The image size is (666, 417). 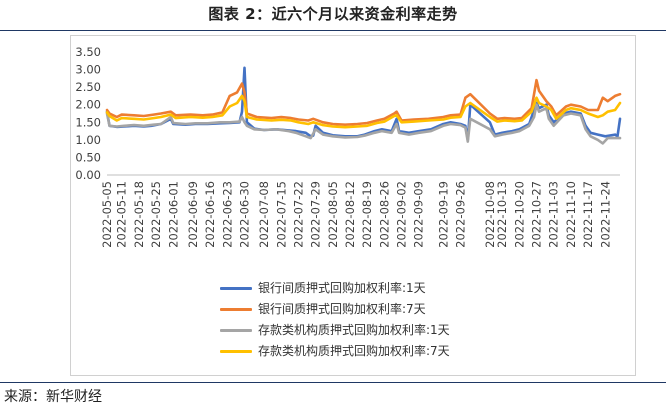 I want to click on x-tick-label: 2022-07-08, so click(x=264, y=214).